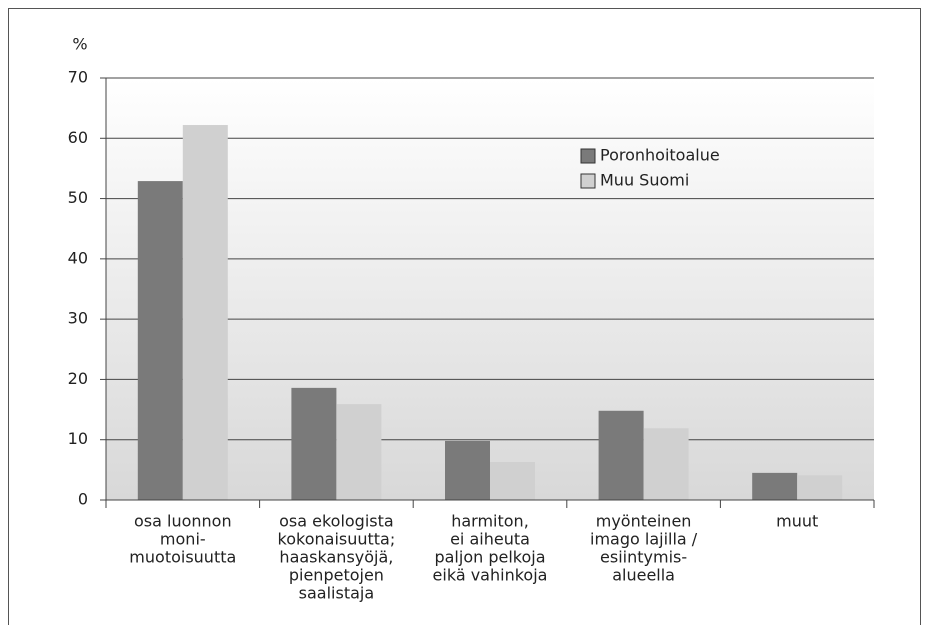 Image resolution: width=928 pixels, height=625 pixels. Describe the element at coordinates (337, 539) in the screenshot. I see `x-tick-label: kokonaisuutta;` at that location.